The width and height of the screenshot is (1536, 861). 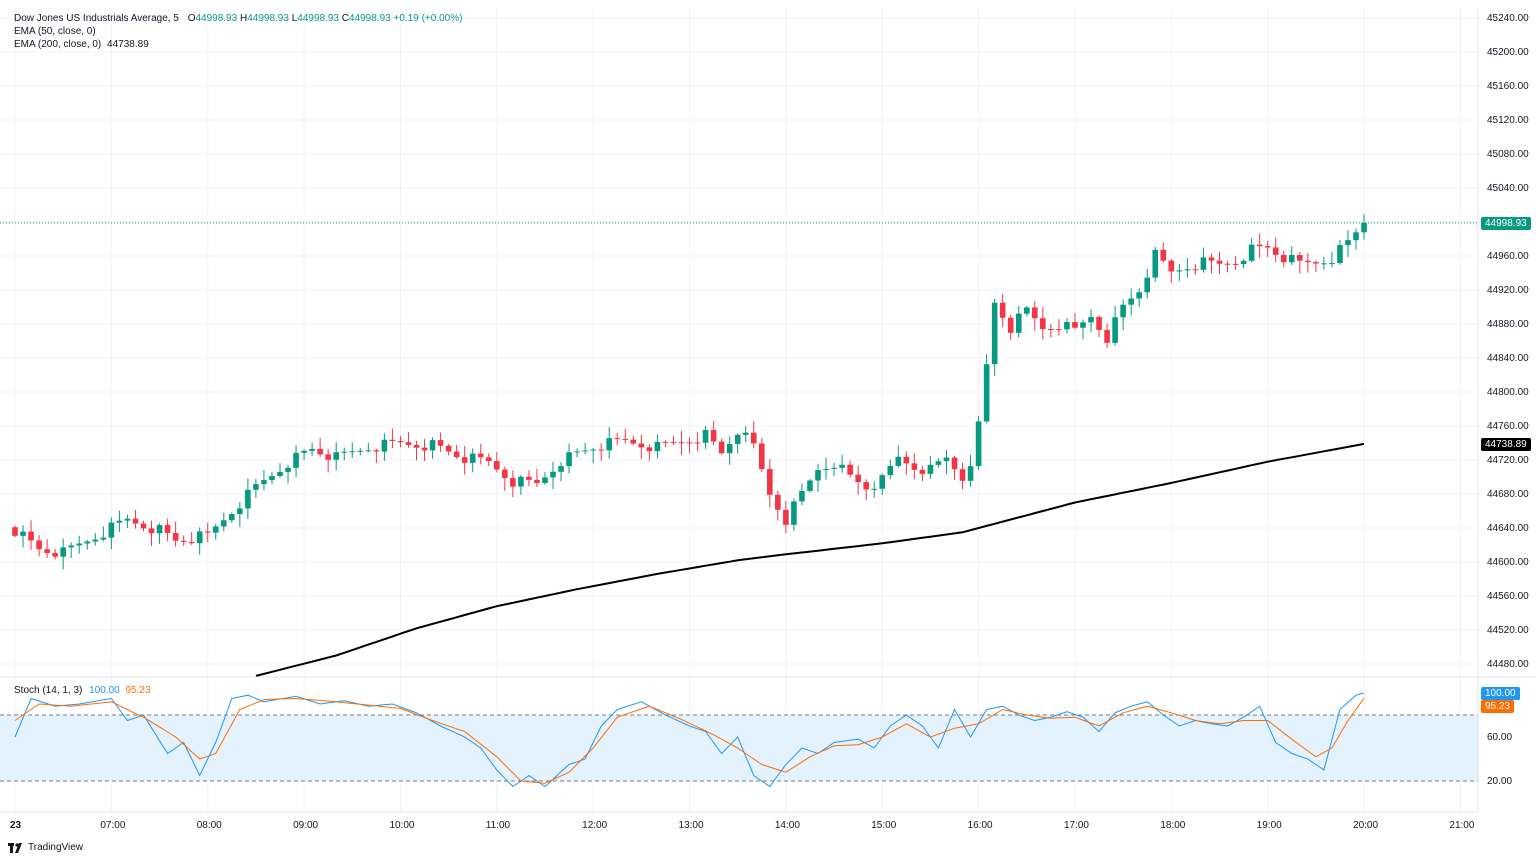 What do you see at coordinates (82, 691) in the screenshot?
I see `stoch-legend: Stoch (14, 1, 3) 100.00 95.23` at bounding box center [82, 691].